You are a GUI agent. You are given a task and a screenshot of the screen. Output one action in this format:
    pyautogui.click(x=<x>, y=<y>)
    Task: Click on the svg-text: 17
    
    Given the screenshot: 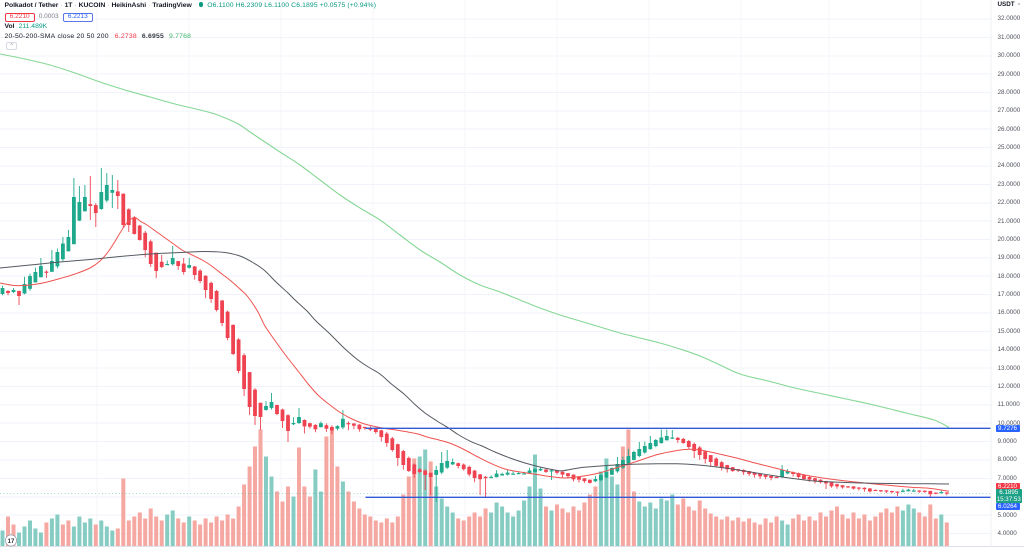 What is the action you would take?
    pyautogui.click(x=11, y=542)
    